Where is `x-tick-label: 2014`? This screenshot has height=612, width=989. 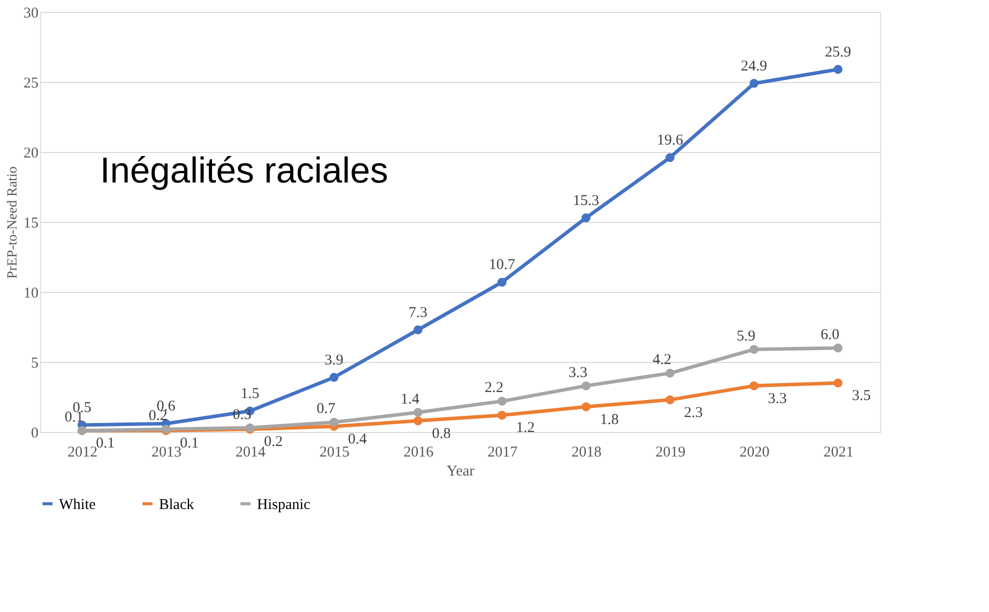
x-tick-label: 2014 is located at coordinates (251, 452).